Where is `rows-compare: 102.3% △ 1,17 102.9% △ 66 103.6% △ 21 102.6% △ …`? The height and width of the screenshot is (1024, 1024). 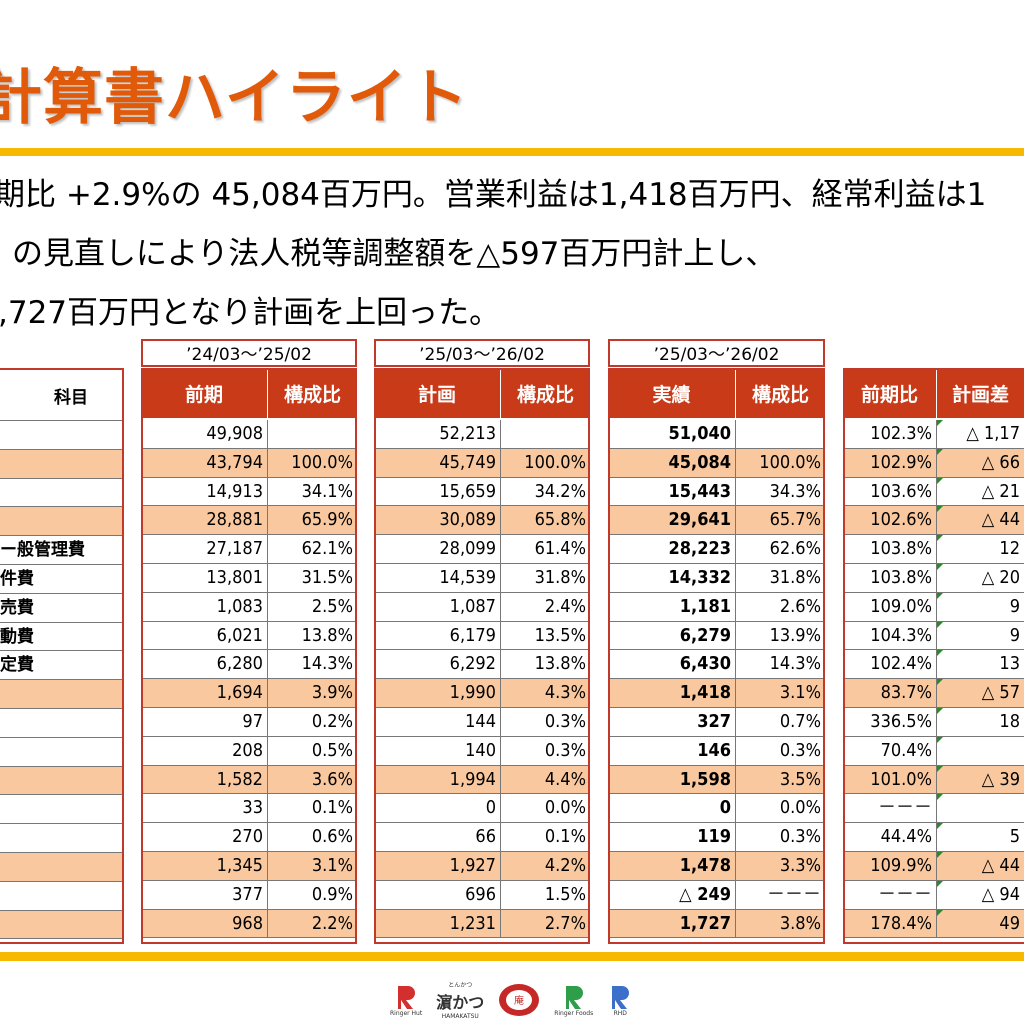 rows-compare: 102.3% △ 1,17 102.9% △ 66 103.6% △ 21 102.6% △ … is located at coordinates (933, 679).